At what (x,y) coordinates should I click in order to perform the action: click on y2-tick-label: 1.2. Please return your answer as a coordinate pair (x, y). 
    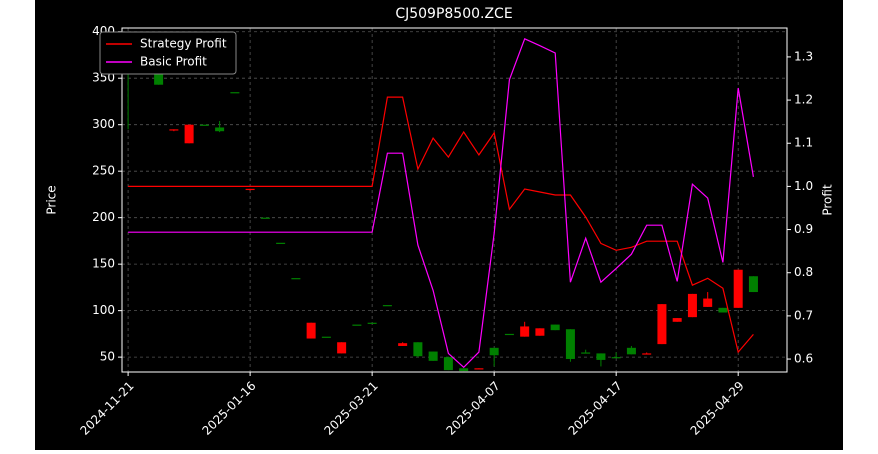
    Looking at the image, I should click on (803, 100).